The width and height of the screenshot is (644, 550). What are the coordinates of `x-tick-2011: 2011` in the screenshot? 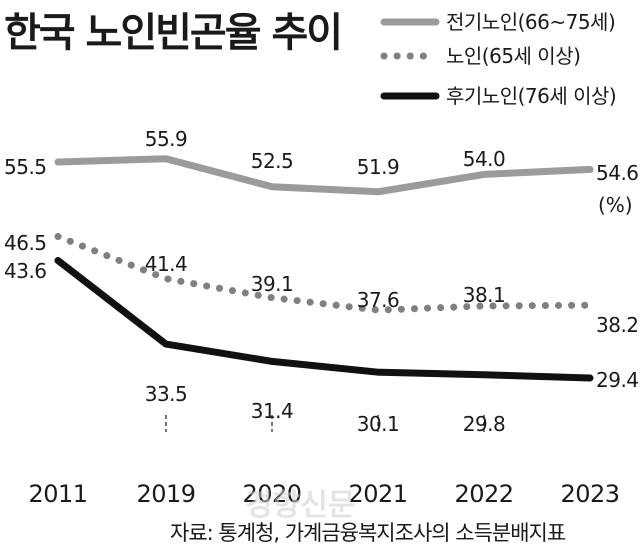 It's located at (57, 494).